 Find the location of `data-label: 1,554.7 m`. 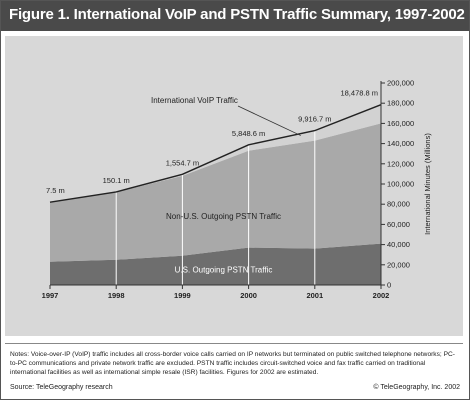

data-label: 1,554.7 m is located at coordinates (182, 162).